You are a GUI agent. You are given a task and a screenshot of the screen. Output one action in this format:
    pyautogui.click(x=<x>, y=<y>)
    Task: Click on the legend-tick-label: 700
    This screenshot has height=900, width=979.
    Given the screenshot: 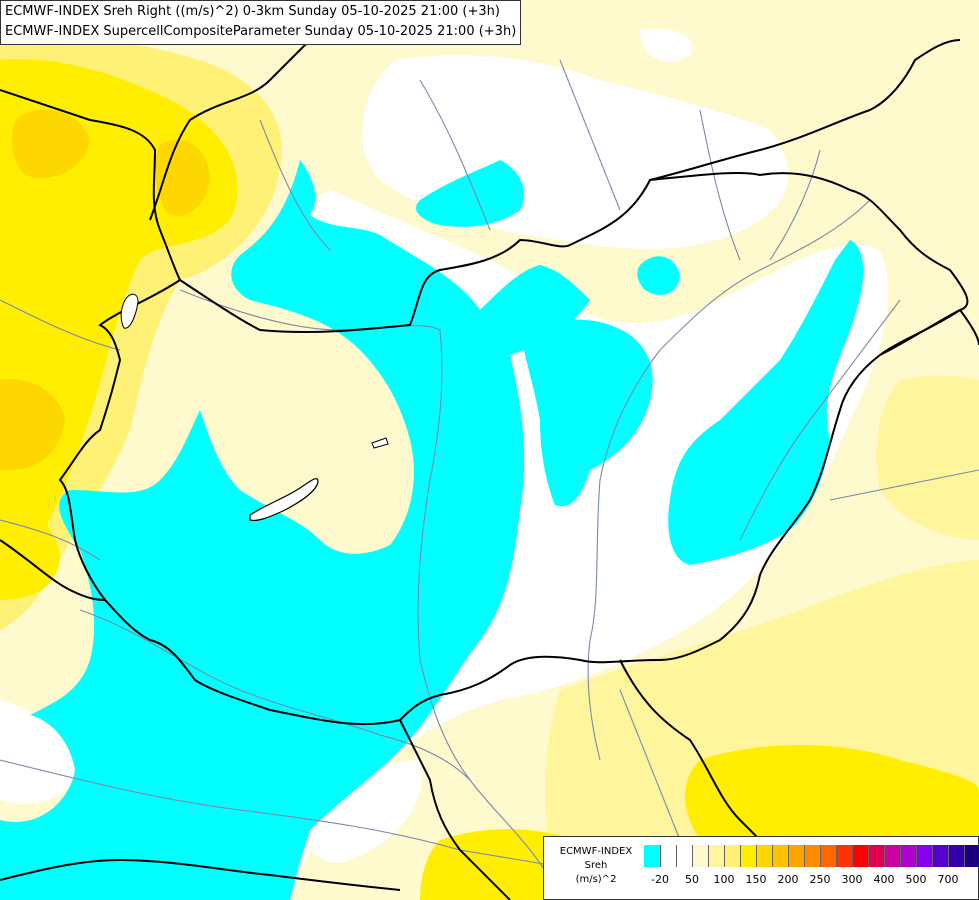 What is the action you would take?
    pyautogui.click(x=948, y=879)
    